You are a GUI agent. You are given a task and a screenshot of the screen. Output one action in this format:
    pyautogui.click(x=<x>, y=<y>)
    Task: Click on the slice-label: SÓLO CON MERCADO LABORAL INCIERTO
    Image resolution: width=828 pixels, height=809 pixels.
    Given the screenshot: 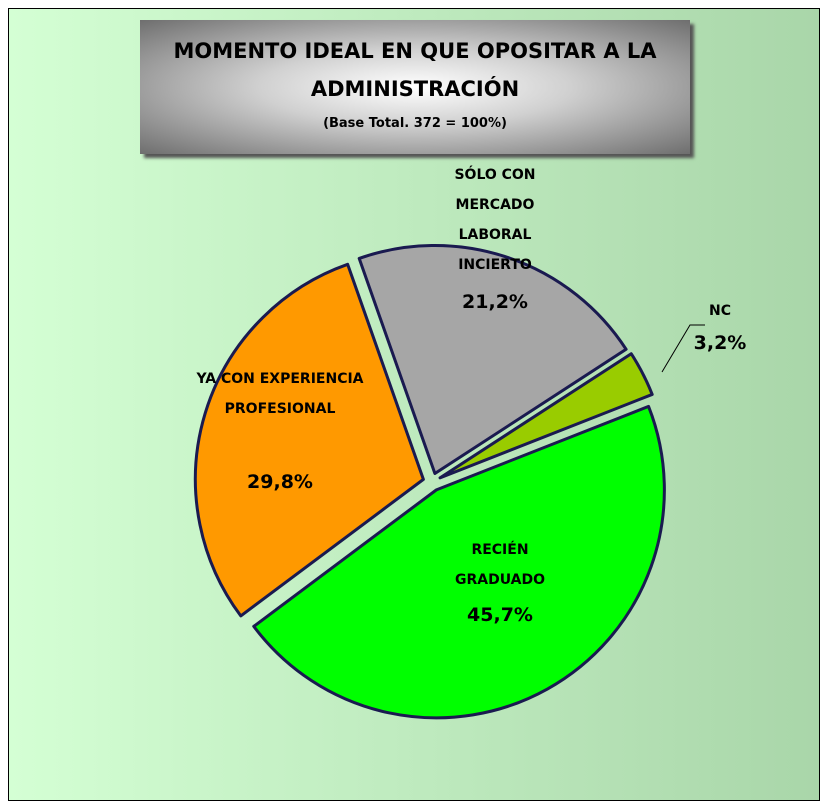 What is the action you would take?
    pyautogui.click(x=495, y=220)
    